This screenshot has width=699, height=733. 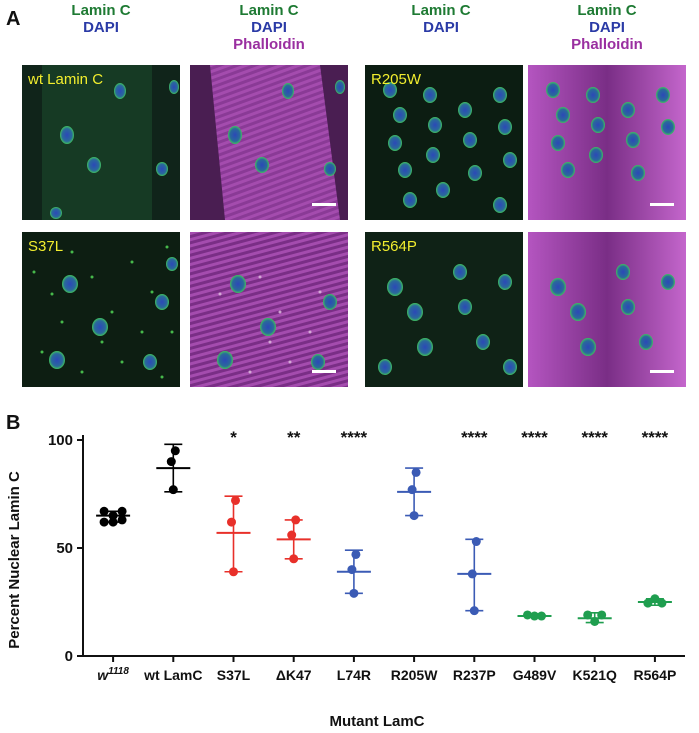 I want to click on x-tick-label: R237P, so click(x=474, y=675).